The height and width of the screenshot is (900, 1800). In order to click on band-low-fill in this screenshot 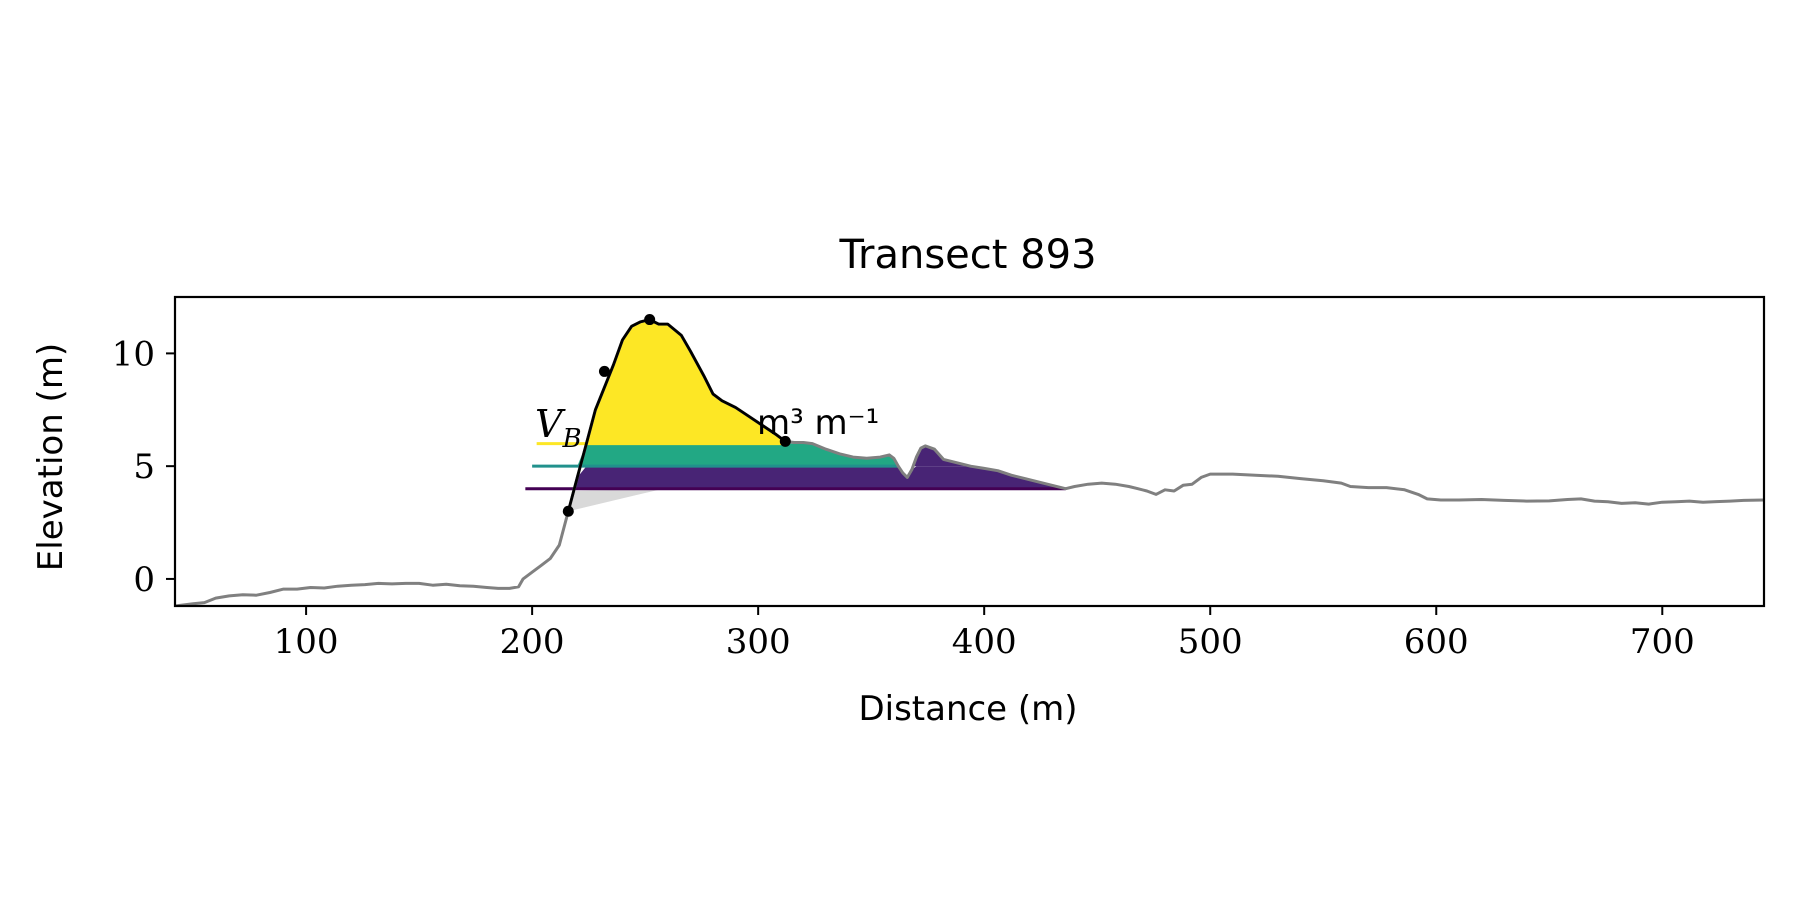, I will do `click(820, 477)`.